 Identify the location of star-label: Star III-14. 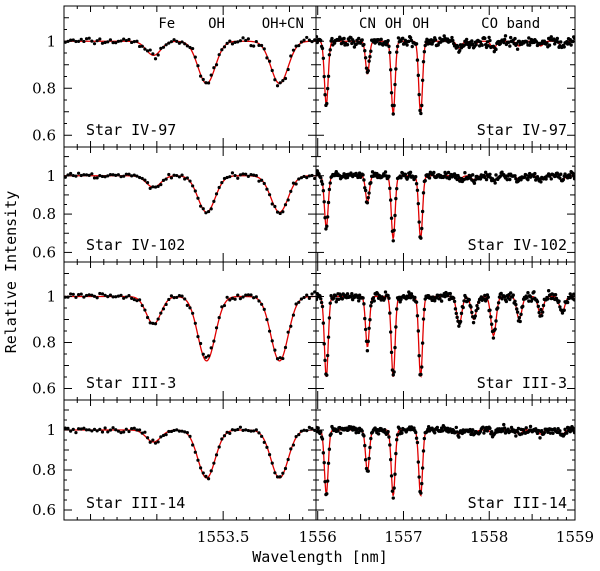
(517, 503).